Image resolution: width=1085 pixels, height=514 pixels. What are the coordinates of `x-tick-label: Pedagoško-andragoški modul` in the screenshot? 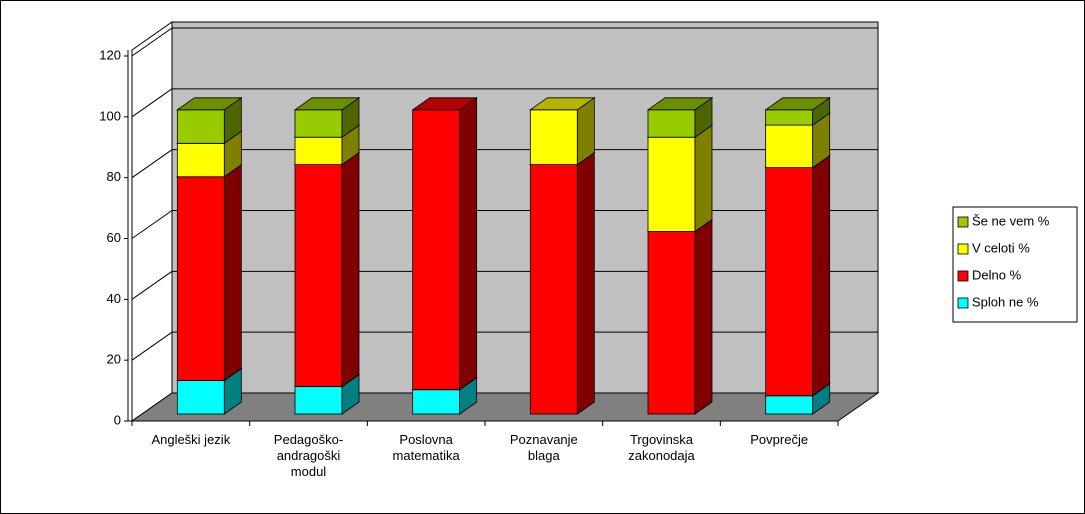 It's located at (308, 455).